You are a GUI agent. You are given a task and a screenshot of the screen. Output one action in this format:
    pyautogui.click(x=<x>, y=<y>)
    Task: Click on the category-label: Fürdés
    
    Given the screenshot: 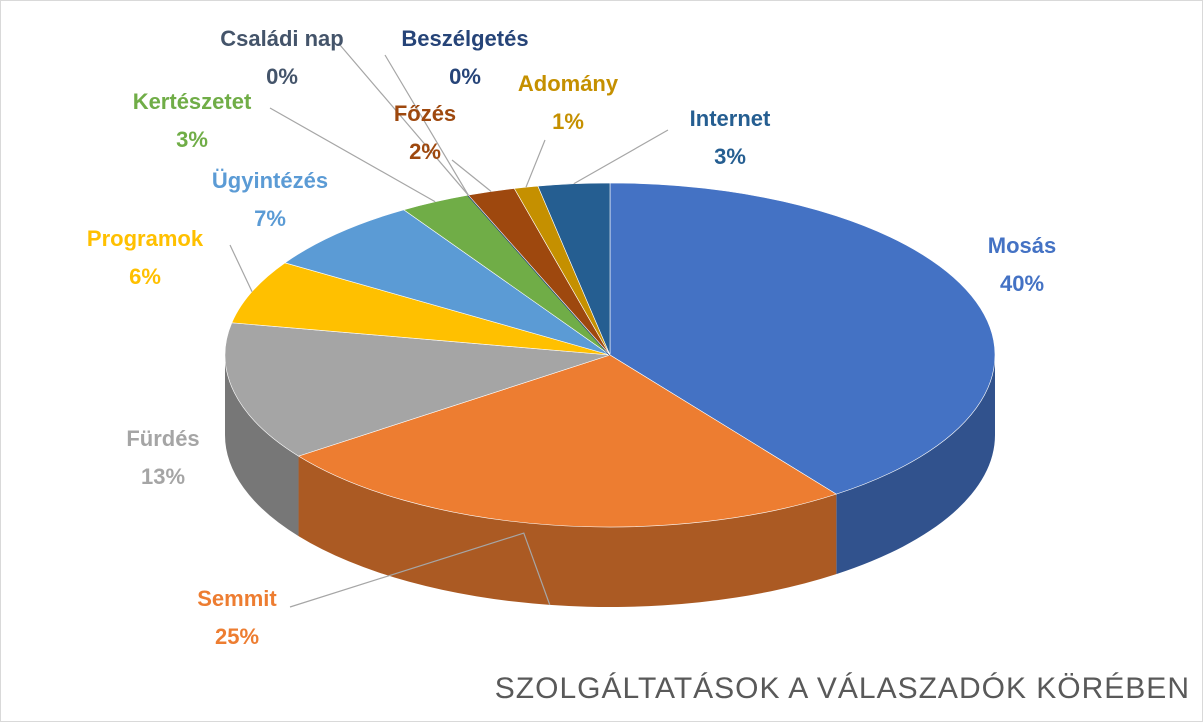 What is the action you would take?
    pyautogui.click(x=162, y=438)
    